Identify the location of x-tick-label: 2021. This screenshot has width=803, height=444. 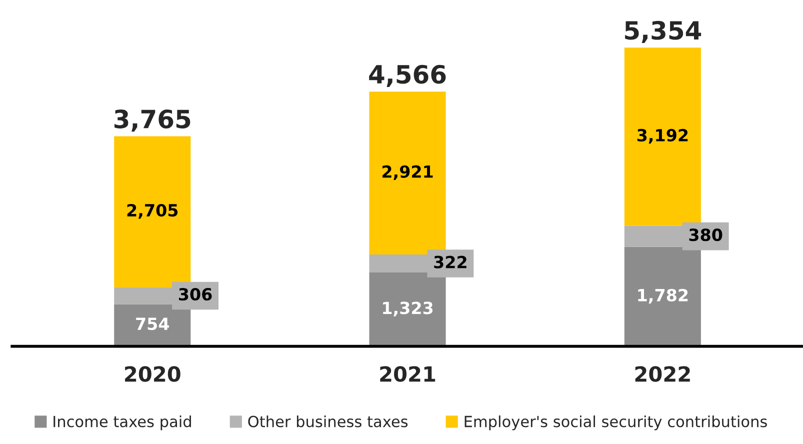
(408, 374).